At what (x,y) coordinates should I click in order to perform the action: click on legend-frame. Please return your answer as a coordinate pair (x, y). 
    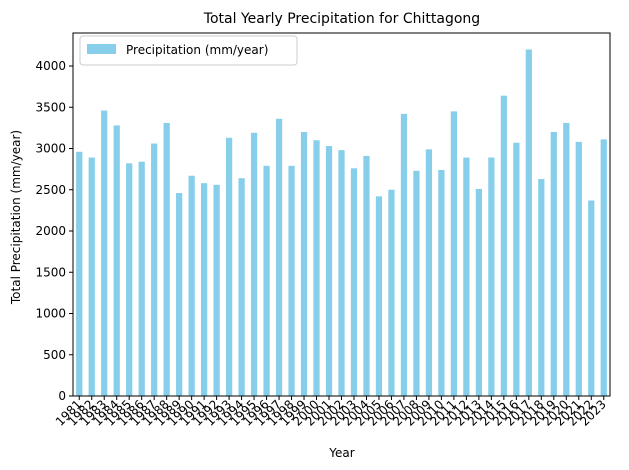
    Looking at the image, I should click on (188, 50).